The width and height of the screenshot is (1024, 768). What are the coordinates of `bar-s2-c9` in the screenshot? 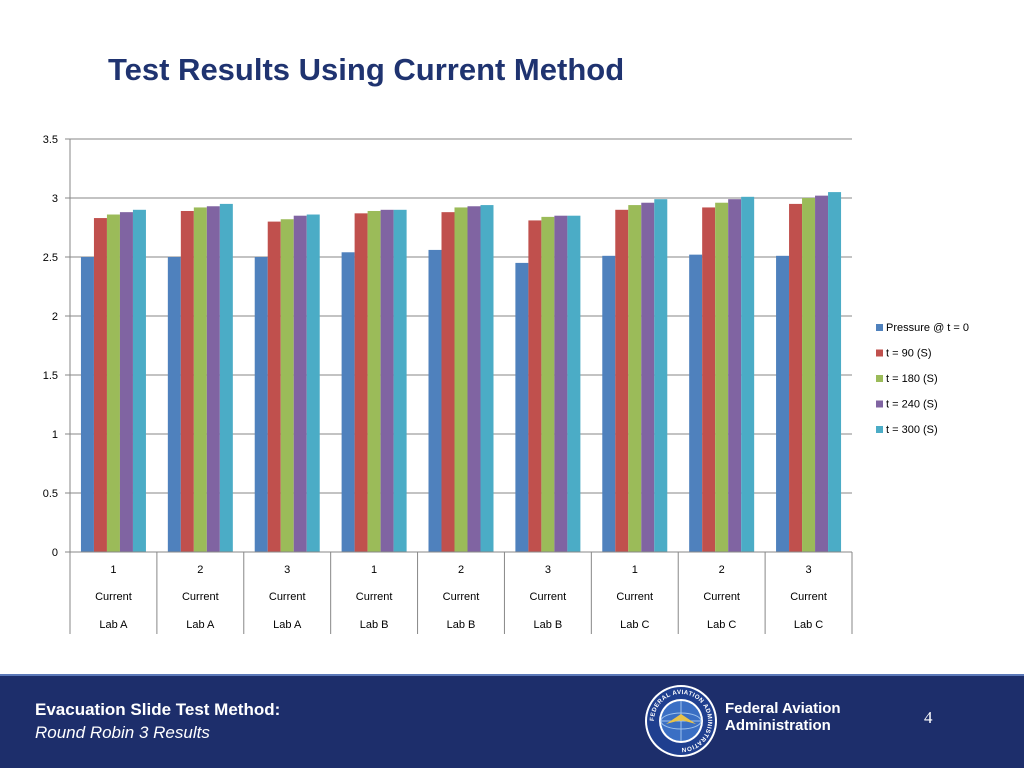 It's located at (796, 377).